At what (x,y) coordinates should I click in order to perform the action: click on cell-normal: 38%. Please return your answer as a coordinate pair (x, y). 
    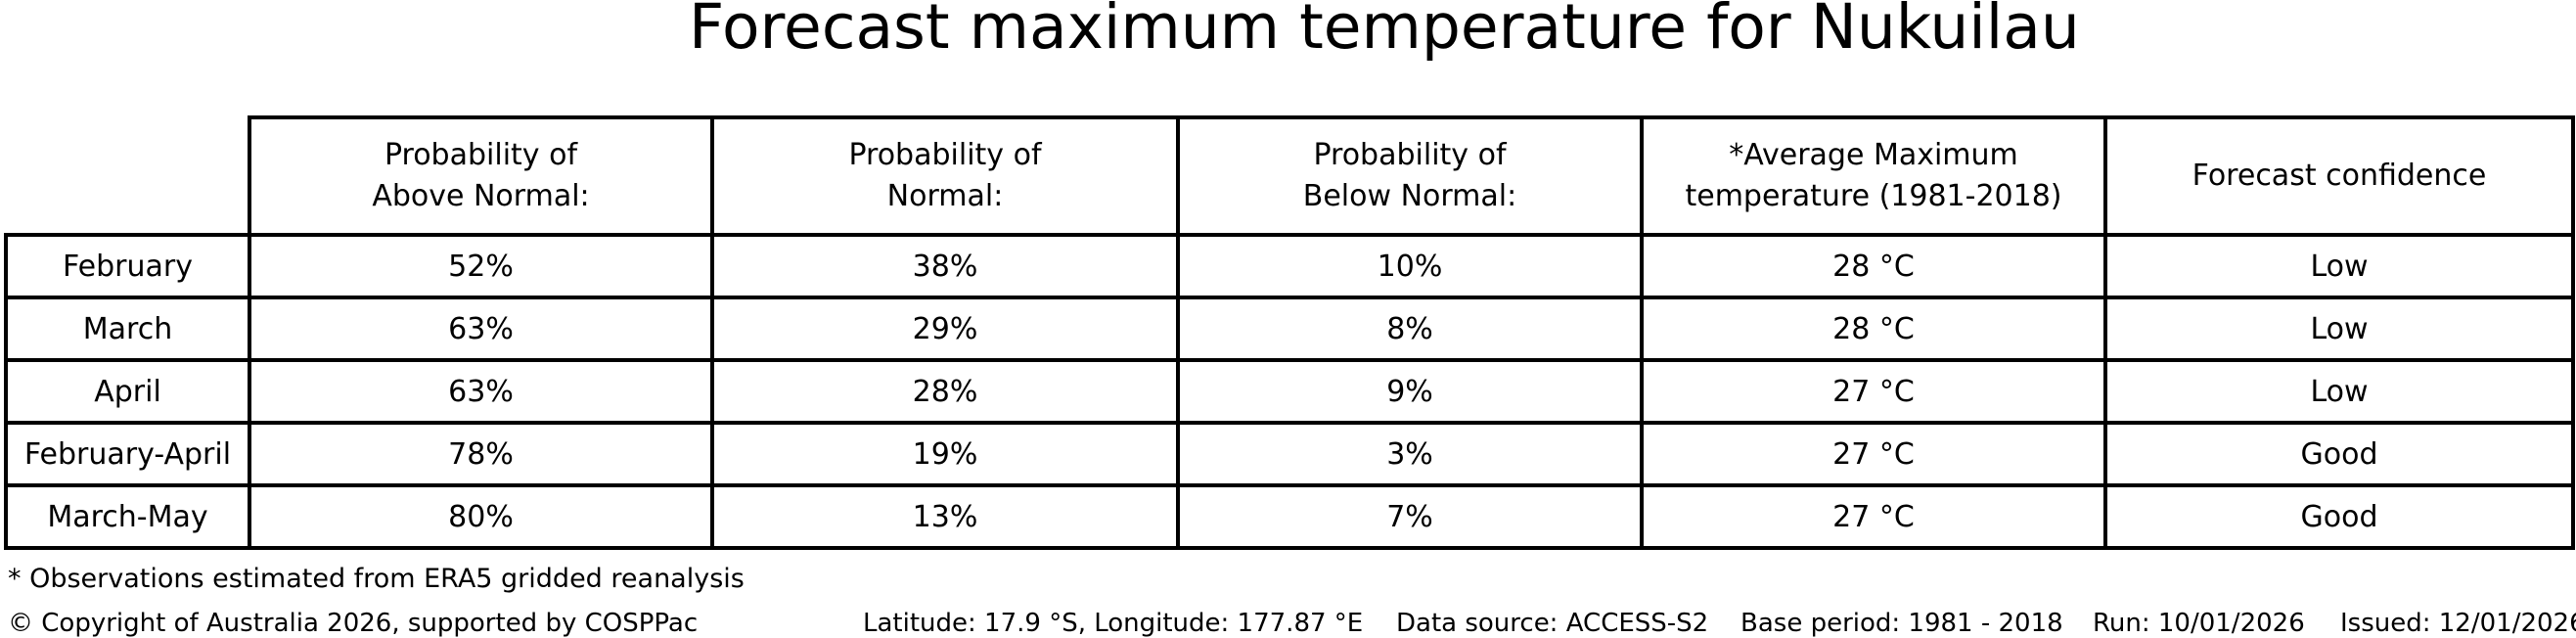
    Looking at the image, I should click on (945, 266).